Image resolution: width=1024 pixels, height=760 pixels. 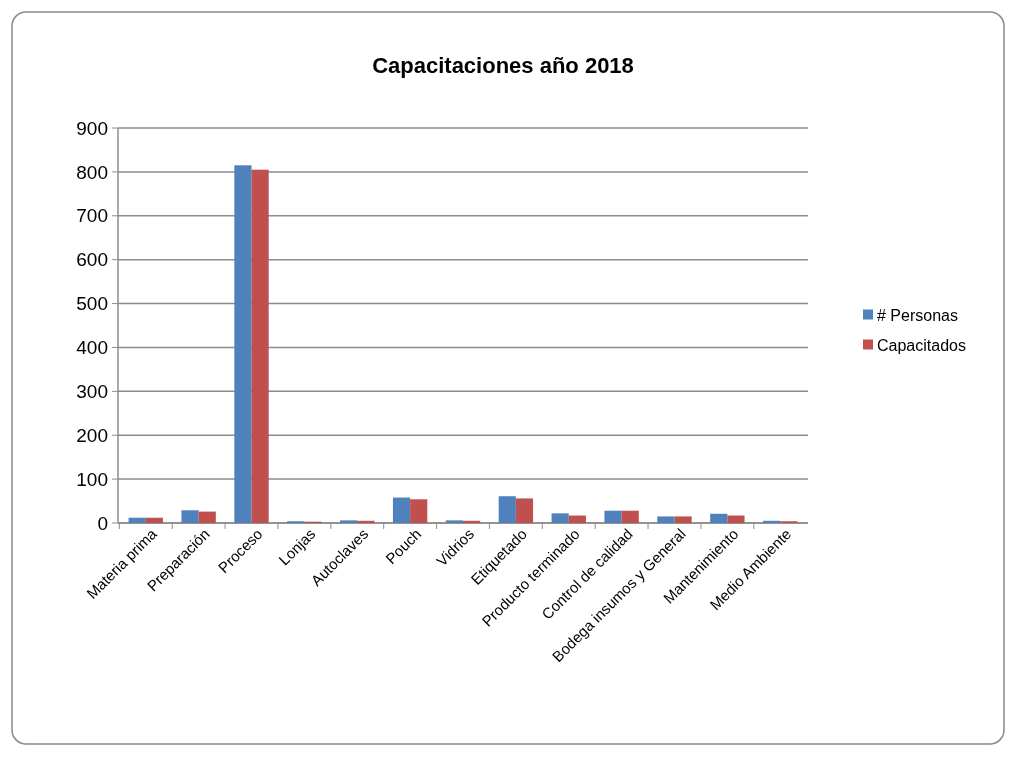 I want to click on legend-label: # Personas, so click(x=917, y=316).